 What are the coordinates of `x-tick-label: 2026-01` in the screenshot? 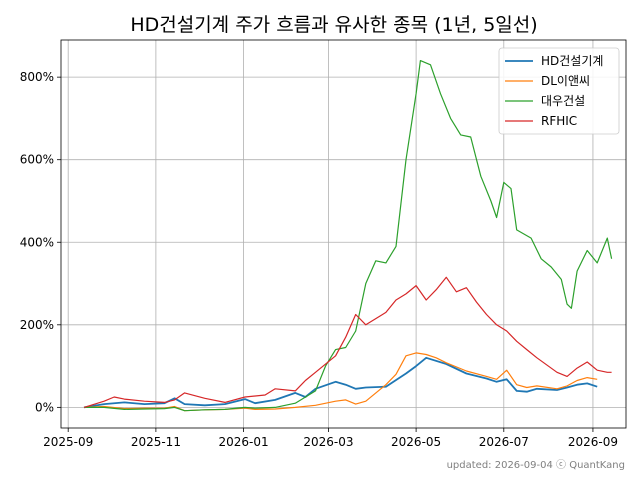 It's located at (244, 442).